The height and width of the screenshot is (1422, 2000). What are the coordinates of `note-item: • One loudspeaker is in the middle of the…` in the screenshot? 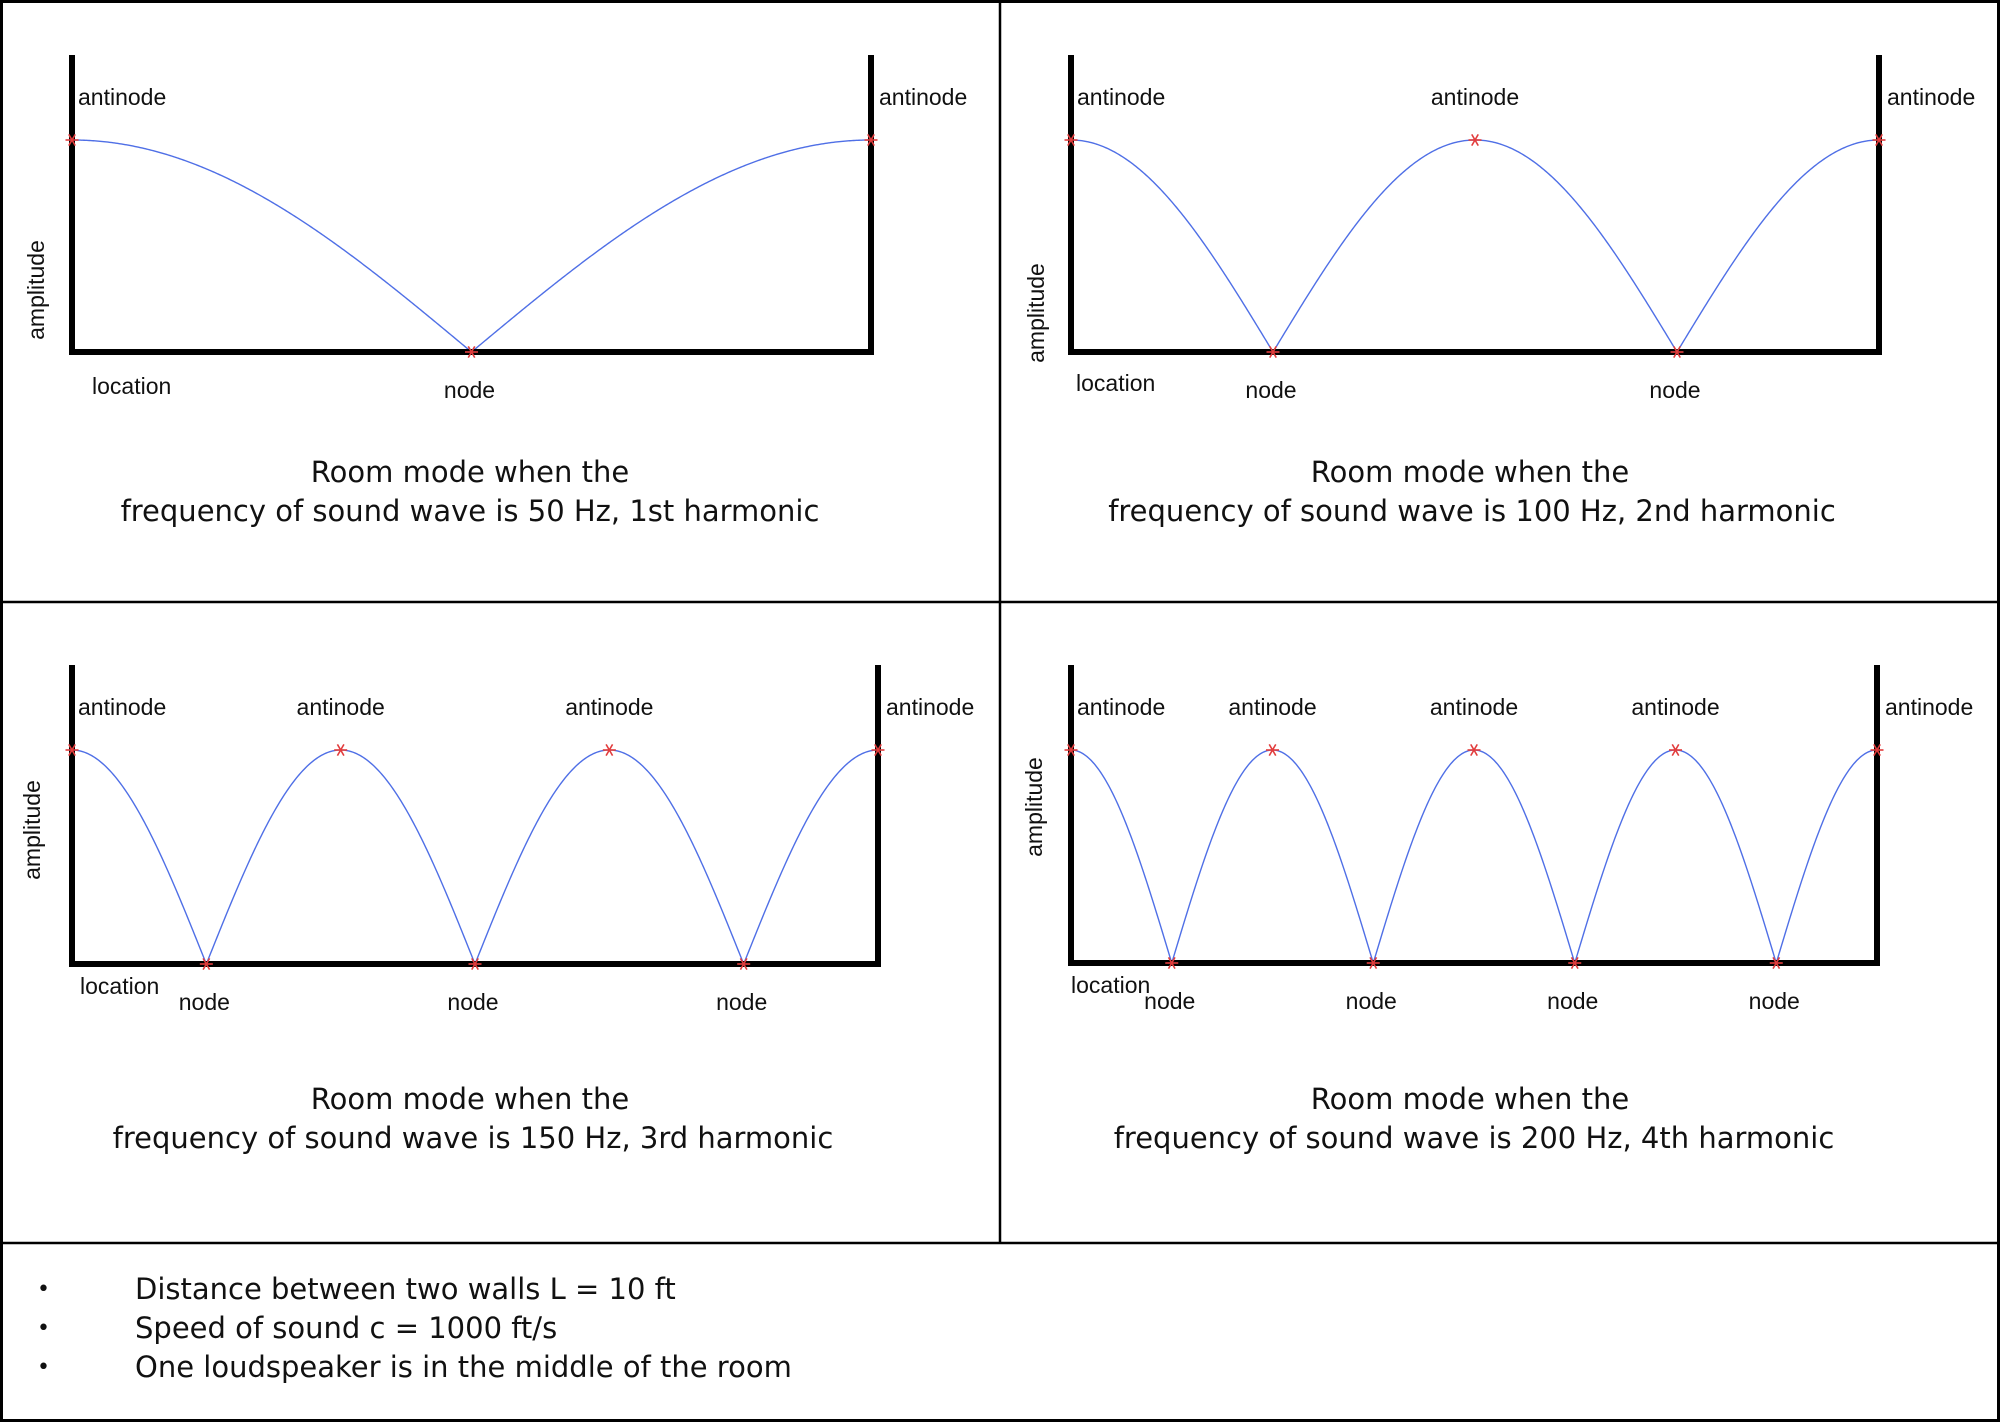 It's located at (980, 1367).